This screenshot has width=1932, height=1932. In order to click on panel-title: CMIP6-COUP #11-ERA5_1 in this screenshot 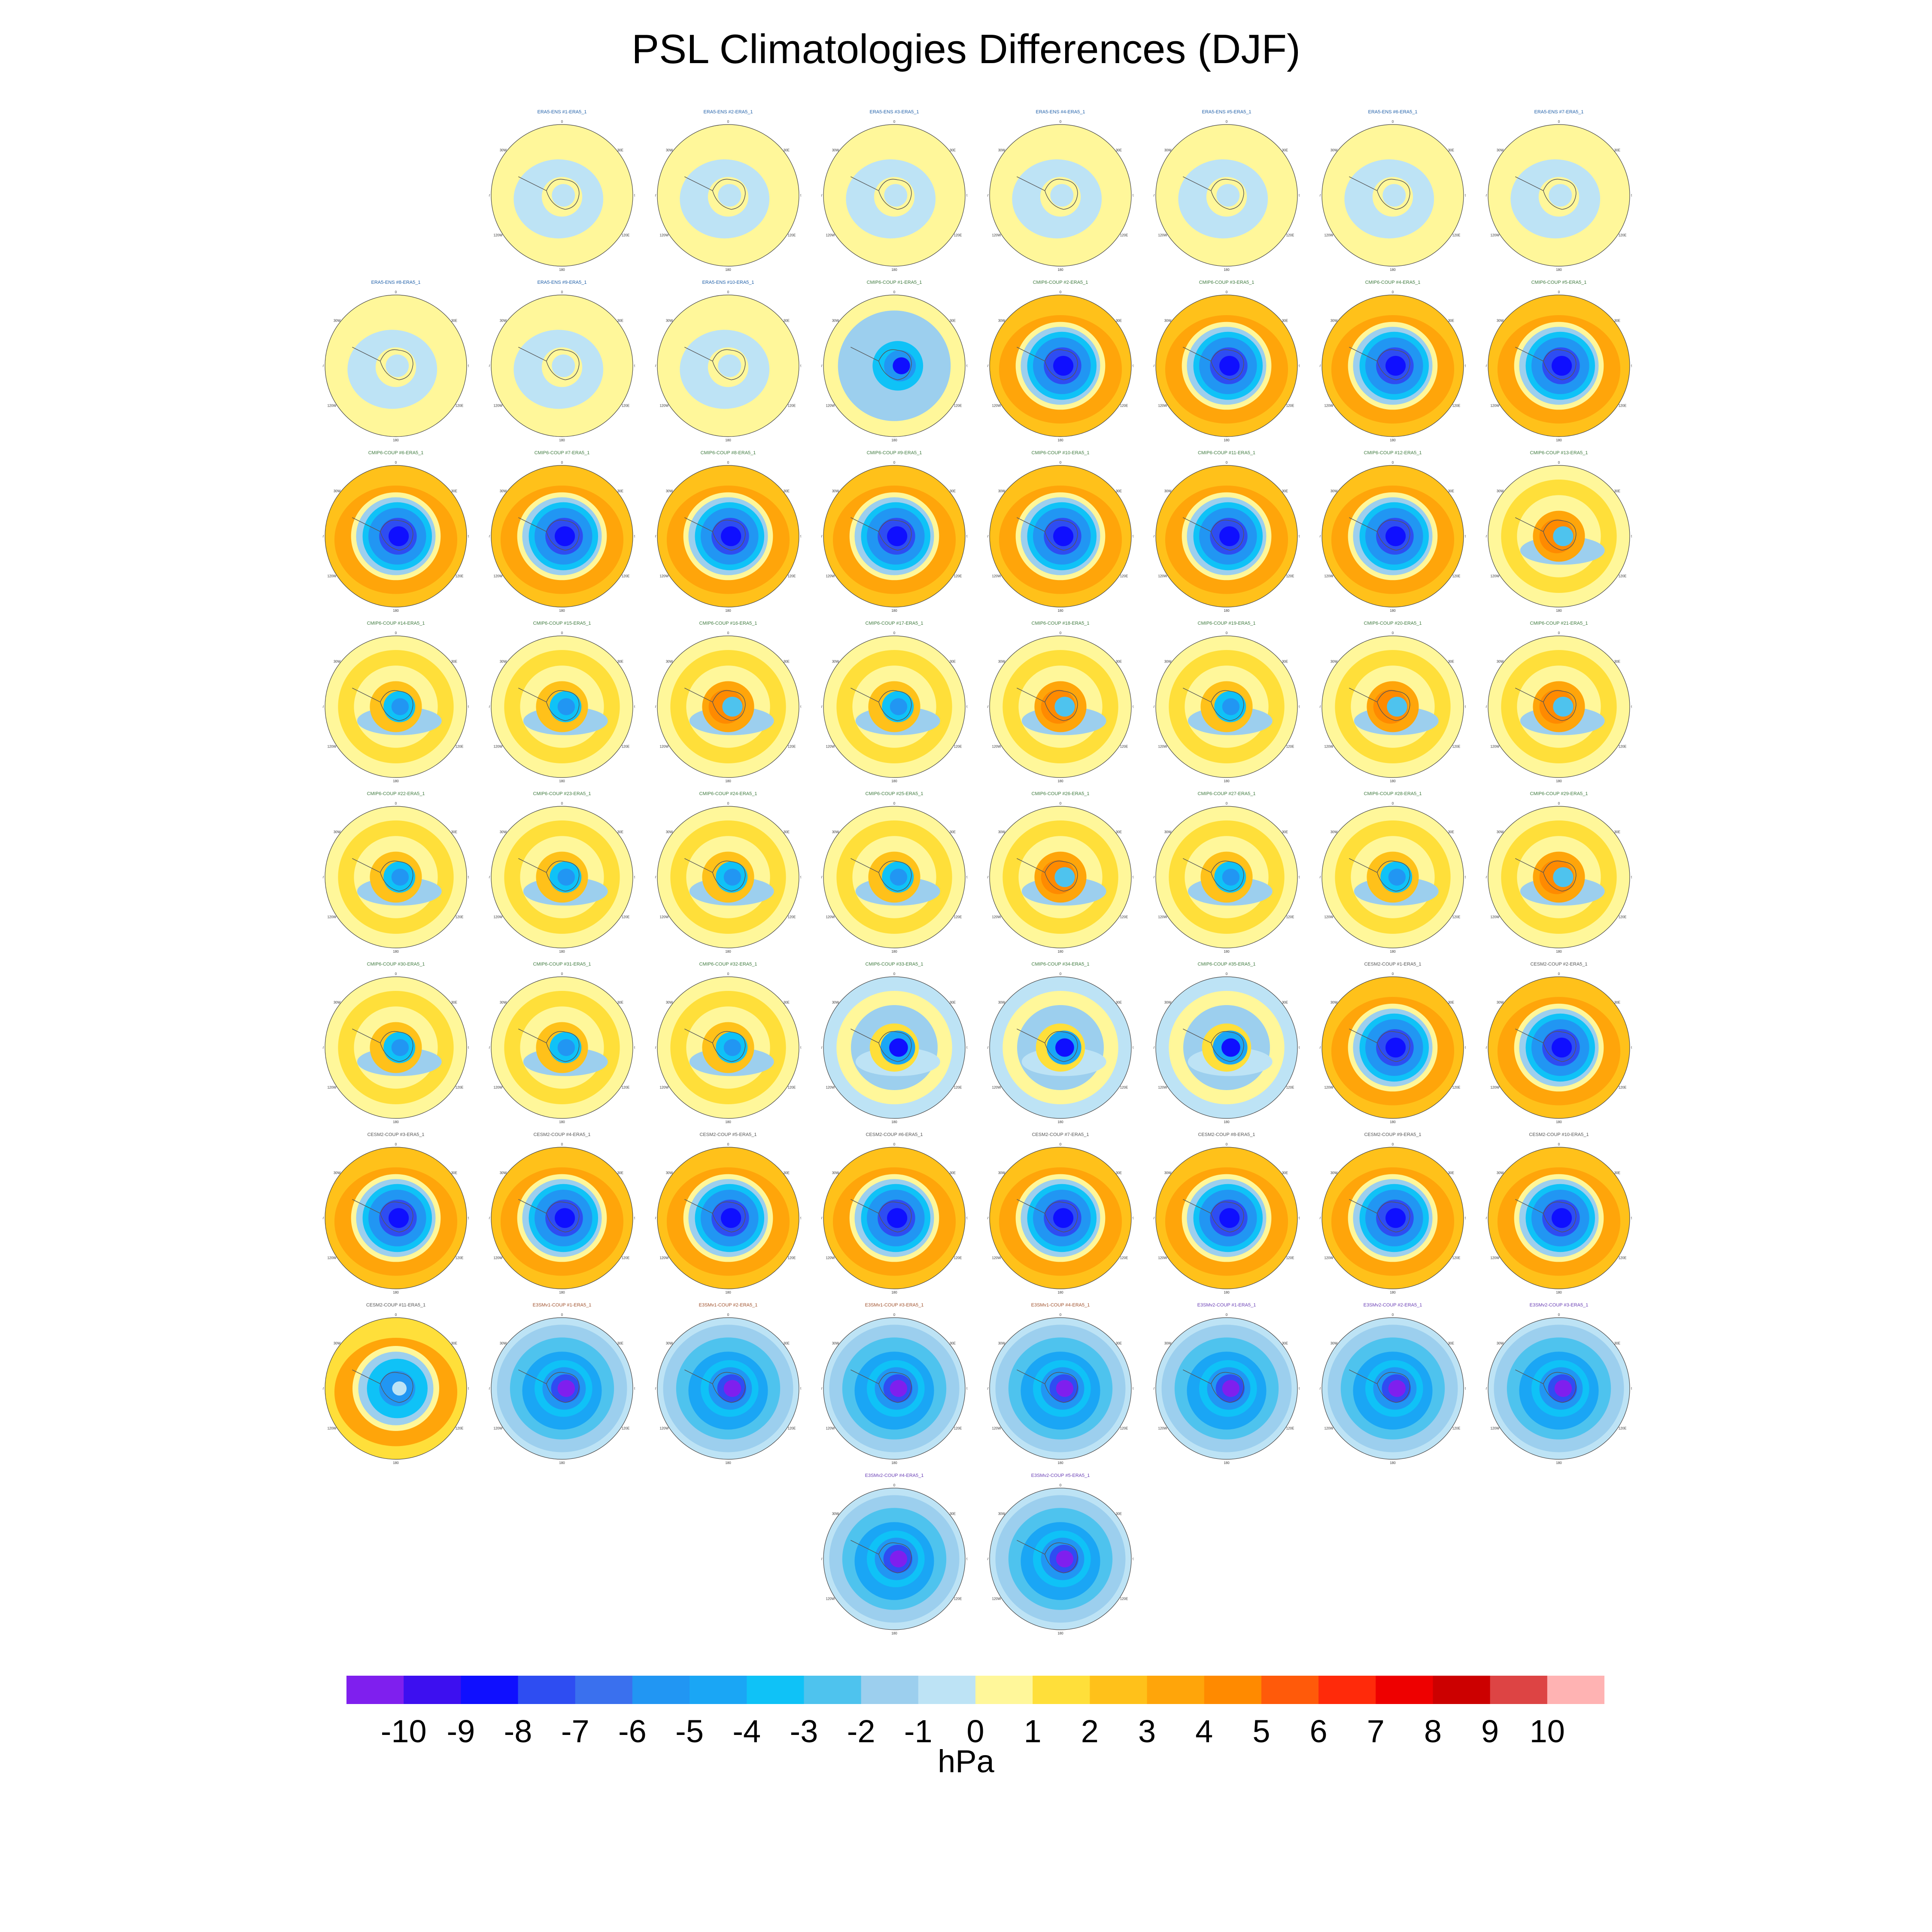, I will do `click(1226, 453)`.